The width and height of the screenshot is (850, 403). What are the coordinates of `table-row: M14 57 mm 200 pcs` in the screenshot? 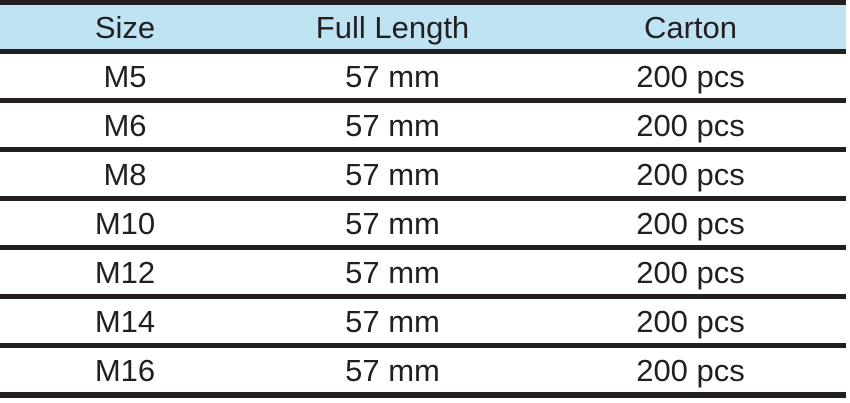 It's located at (423, 321).